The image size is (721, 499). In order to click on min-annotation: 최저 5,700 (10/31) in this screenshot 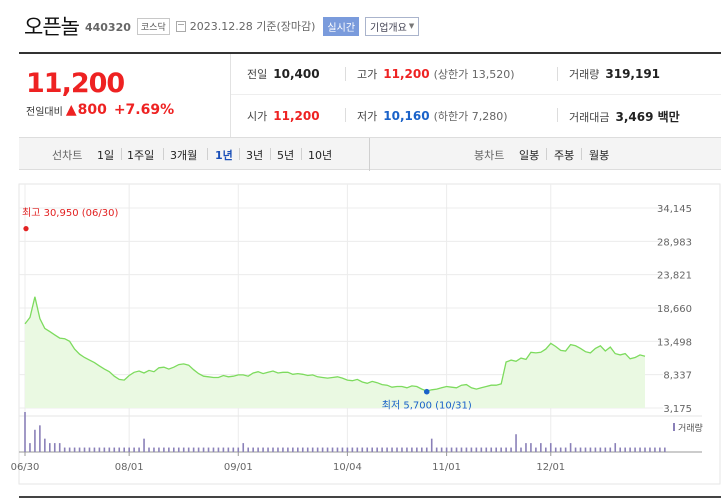, I will do `click(427, 406)`.